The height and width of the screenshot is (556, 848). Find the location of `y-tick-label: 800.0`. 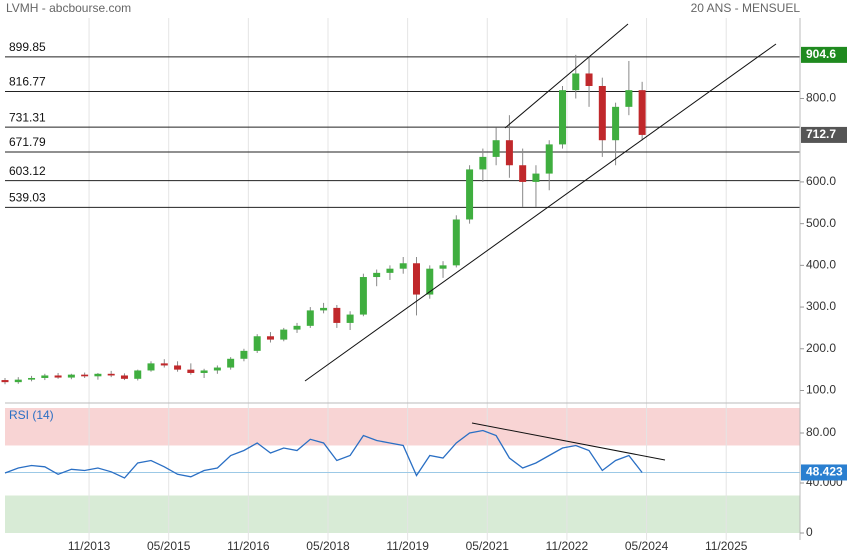

y-tick-label: 800.0 is located at coordinates (821, 98).